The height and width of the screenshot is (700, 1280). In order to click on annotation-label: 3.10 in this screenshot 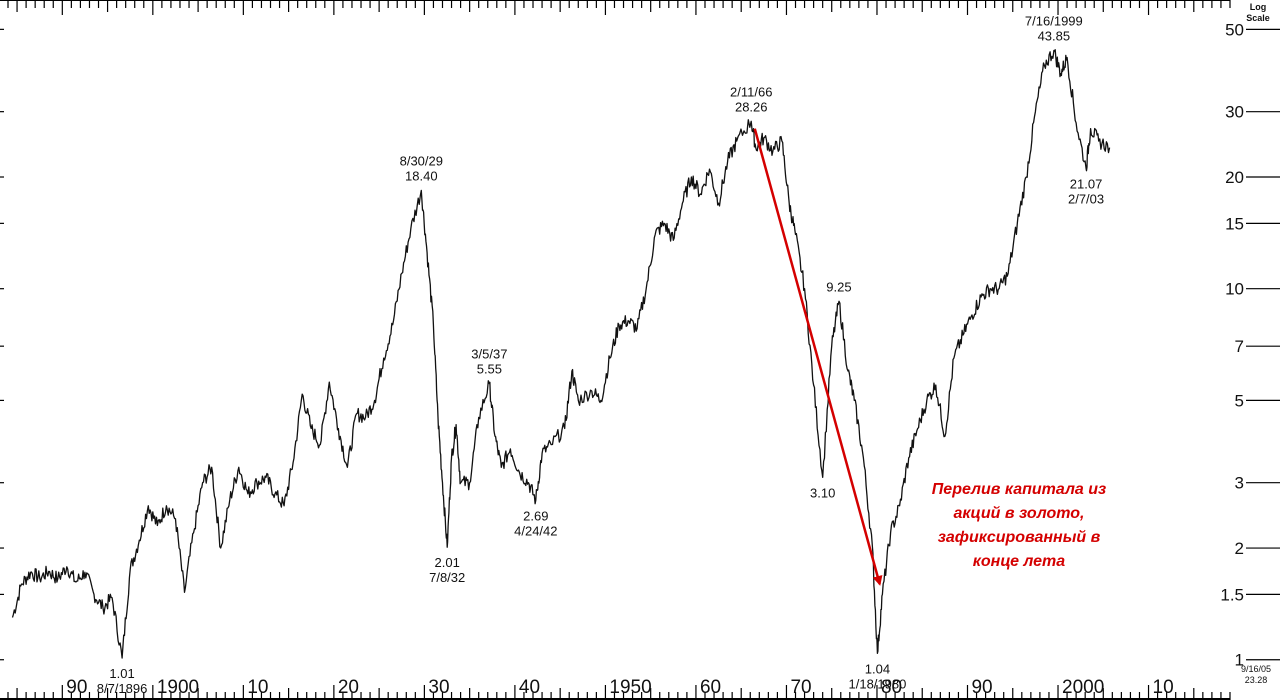, I will do `click(822, 492)`.